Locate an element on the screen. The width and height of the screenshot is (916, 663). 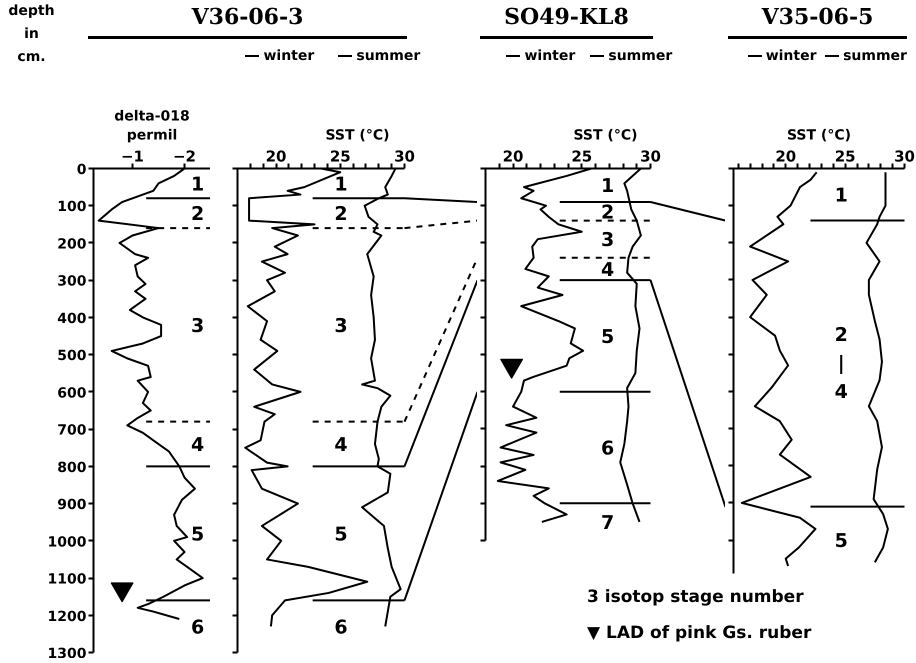
y-tick-label: 200 is located at coordinates (72, 244).